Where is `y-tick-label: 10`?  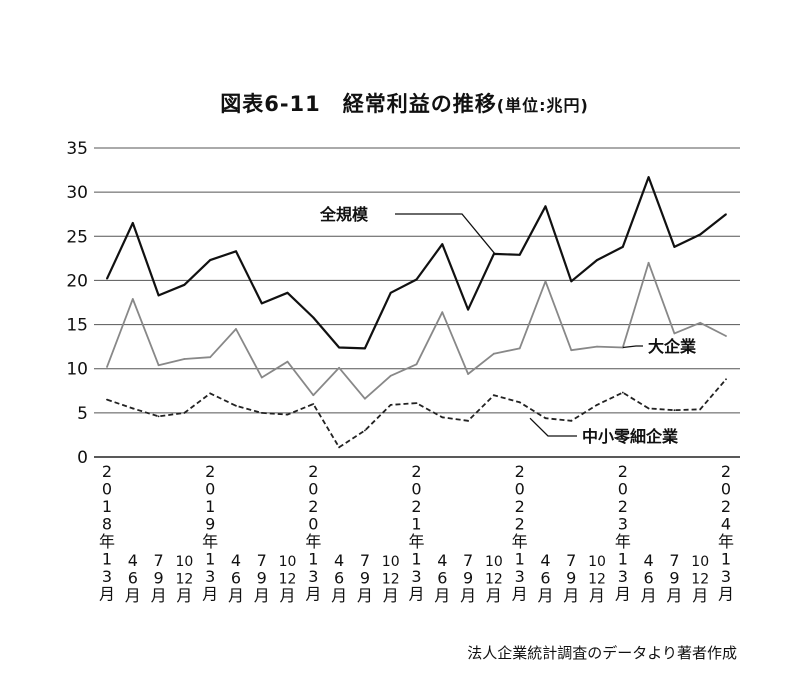
y-tick-label: 10 is located at coordinates (77, 370).